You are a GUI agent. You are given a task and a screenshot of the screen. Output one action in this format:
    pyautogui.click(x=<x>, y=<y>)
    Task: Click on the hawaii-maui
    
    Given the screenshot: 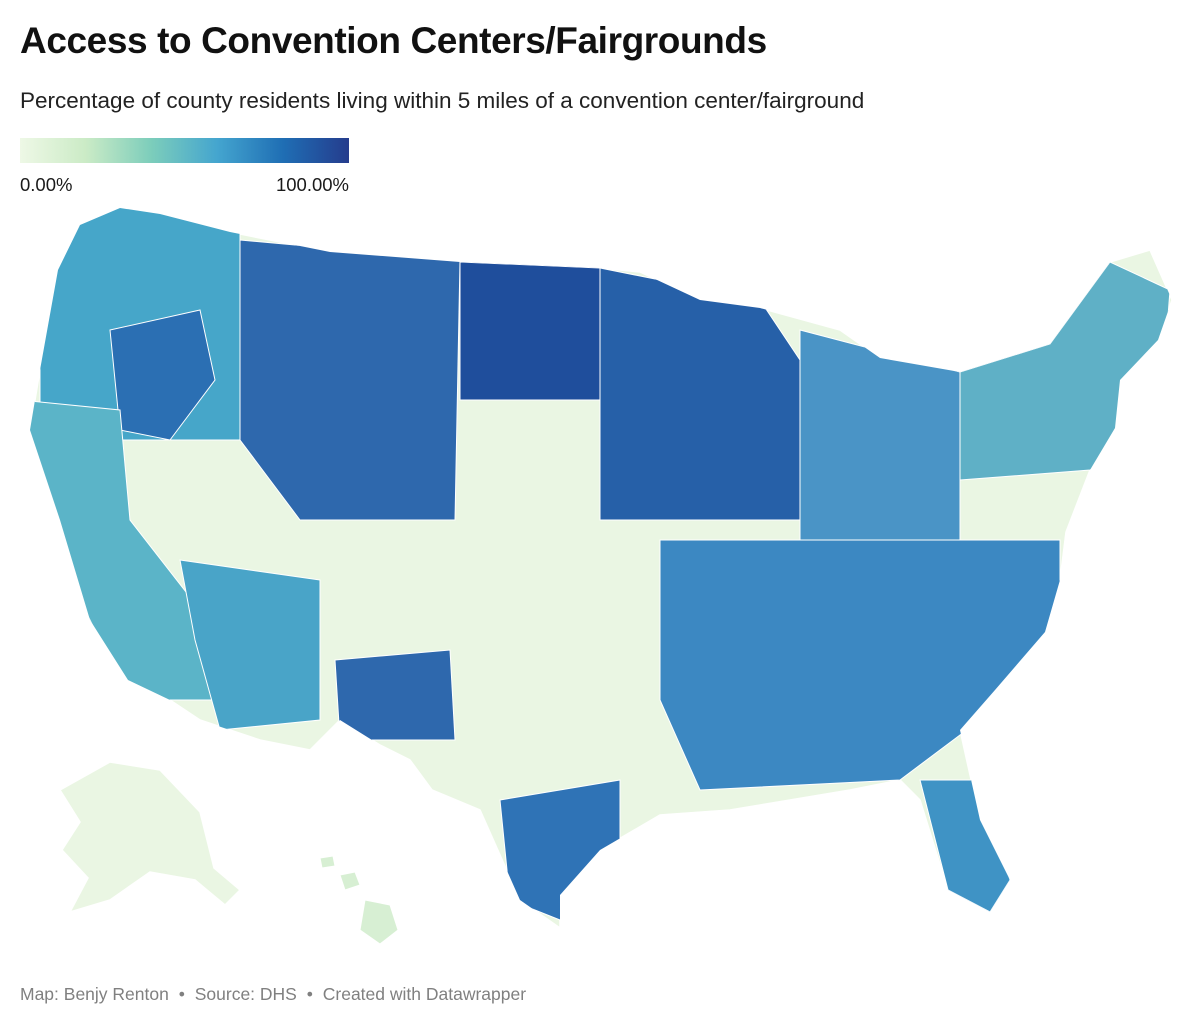 What is the action you would take?
    pyautogui.click(x=350, y=881)
    